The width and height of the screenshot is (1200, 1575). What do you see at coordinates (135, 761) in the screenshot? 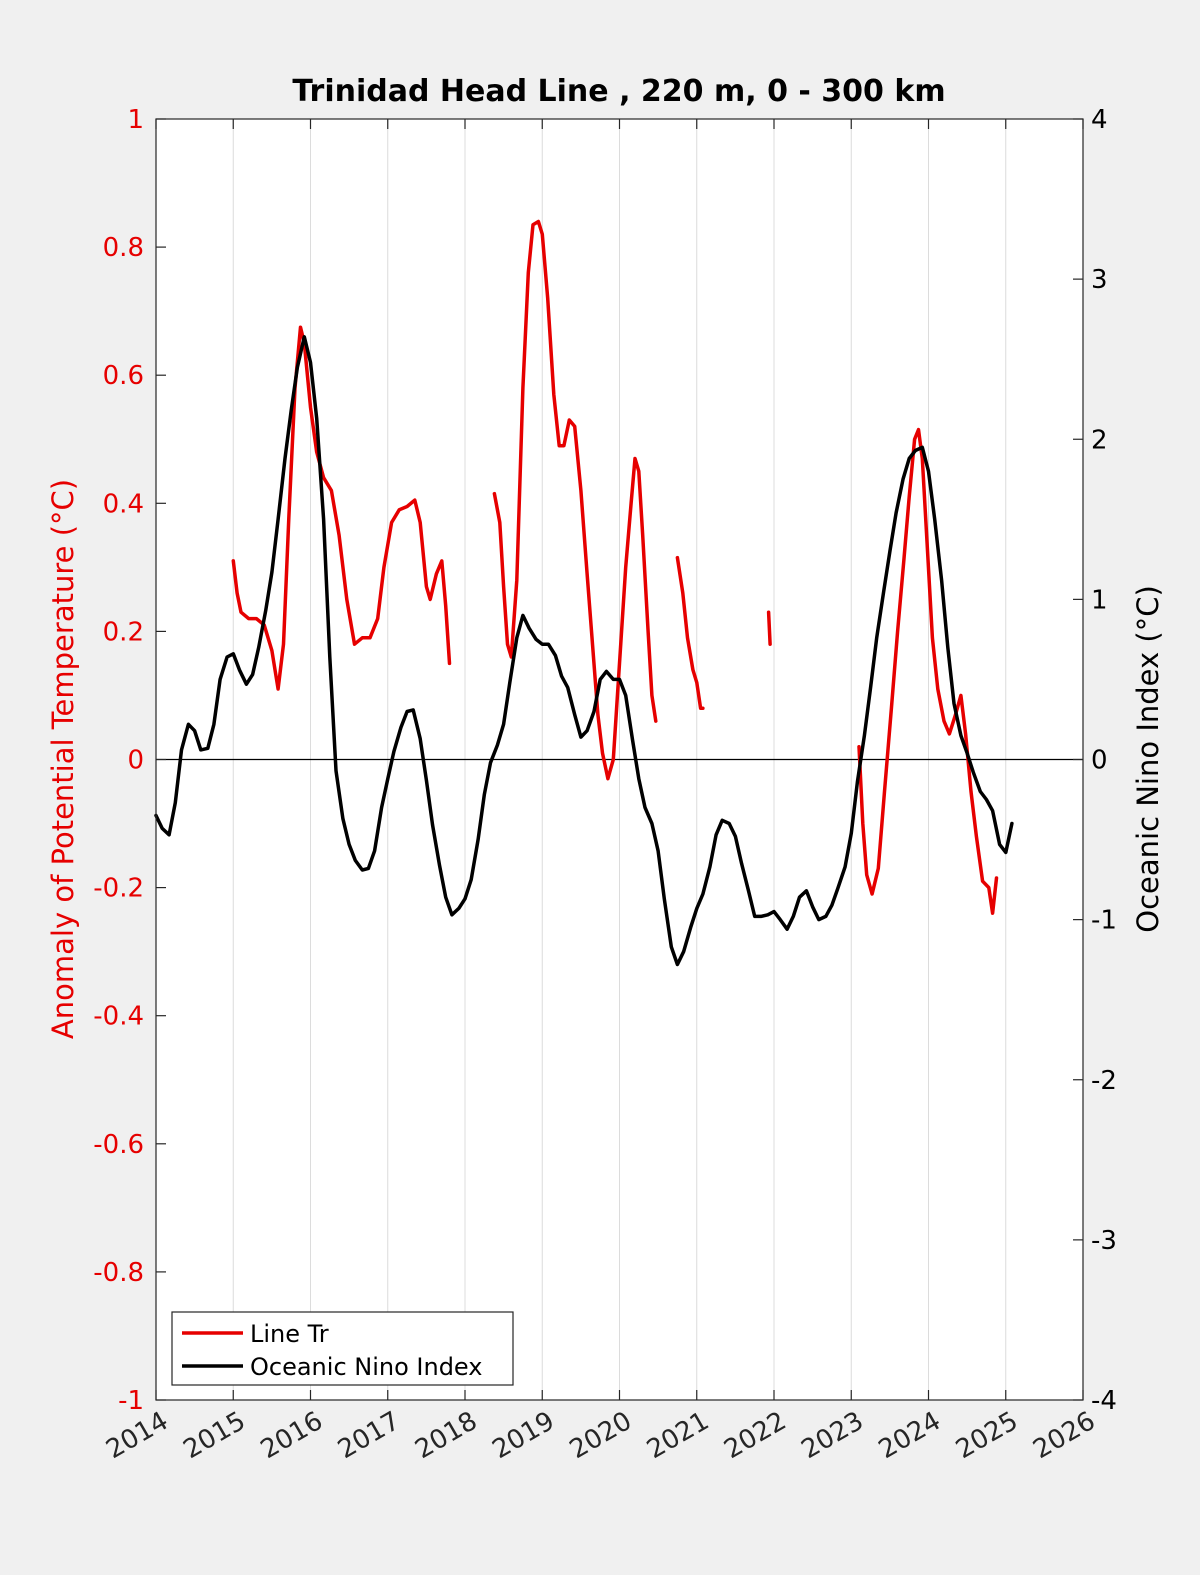
I see `y-left-tick-label: 0` at bounding box center [135, 761].